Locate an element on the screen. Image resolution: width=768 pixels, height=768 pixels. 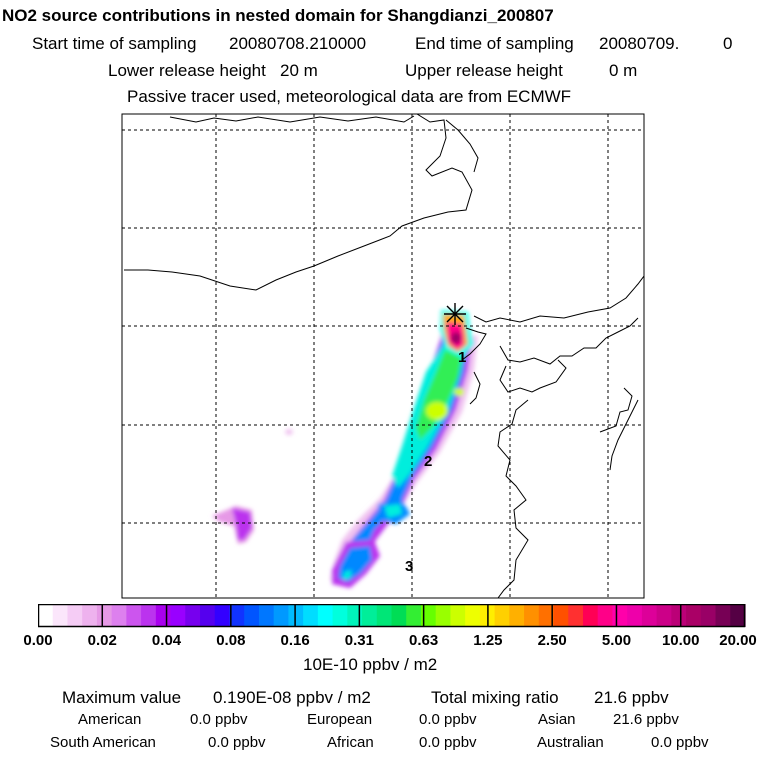
american-label: American is located at coordinates (110, 719).